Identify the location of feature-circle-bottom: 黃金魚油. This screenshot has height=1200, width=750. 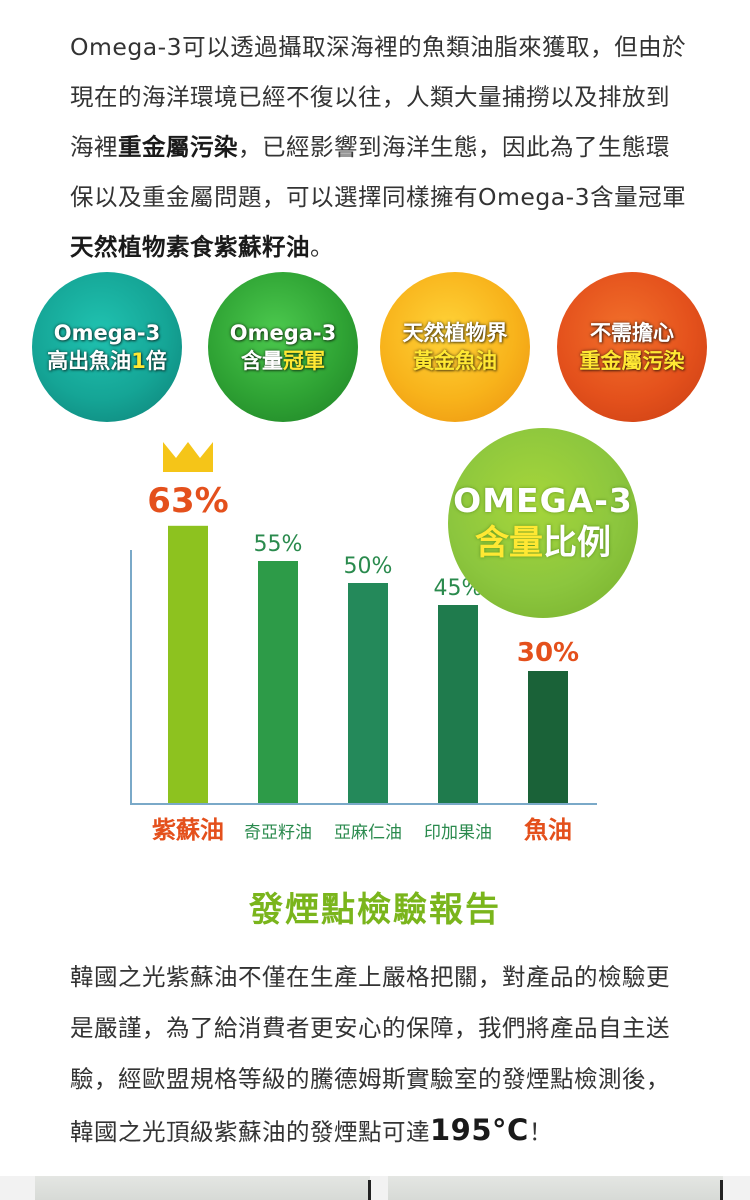
(455, 361).